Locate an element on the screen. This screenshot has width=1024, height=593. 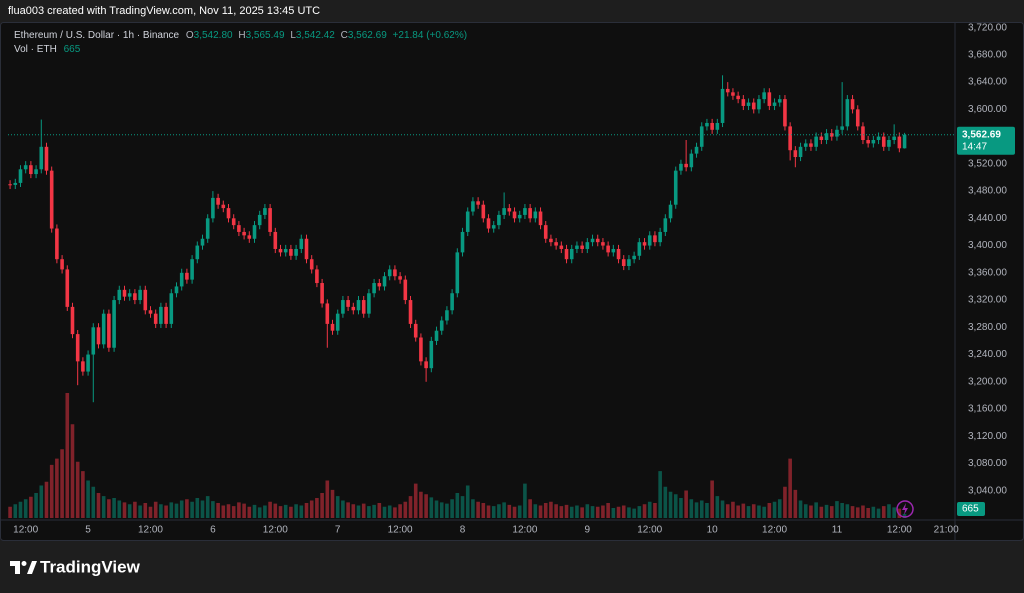
countdown: 14:47 is located at coordinates (974, 146).